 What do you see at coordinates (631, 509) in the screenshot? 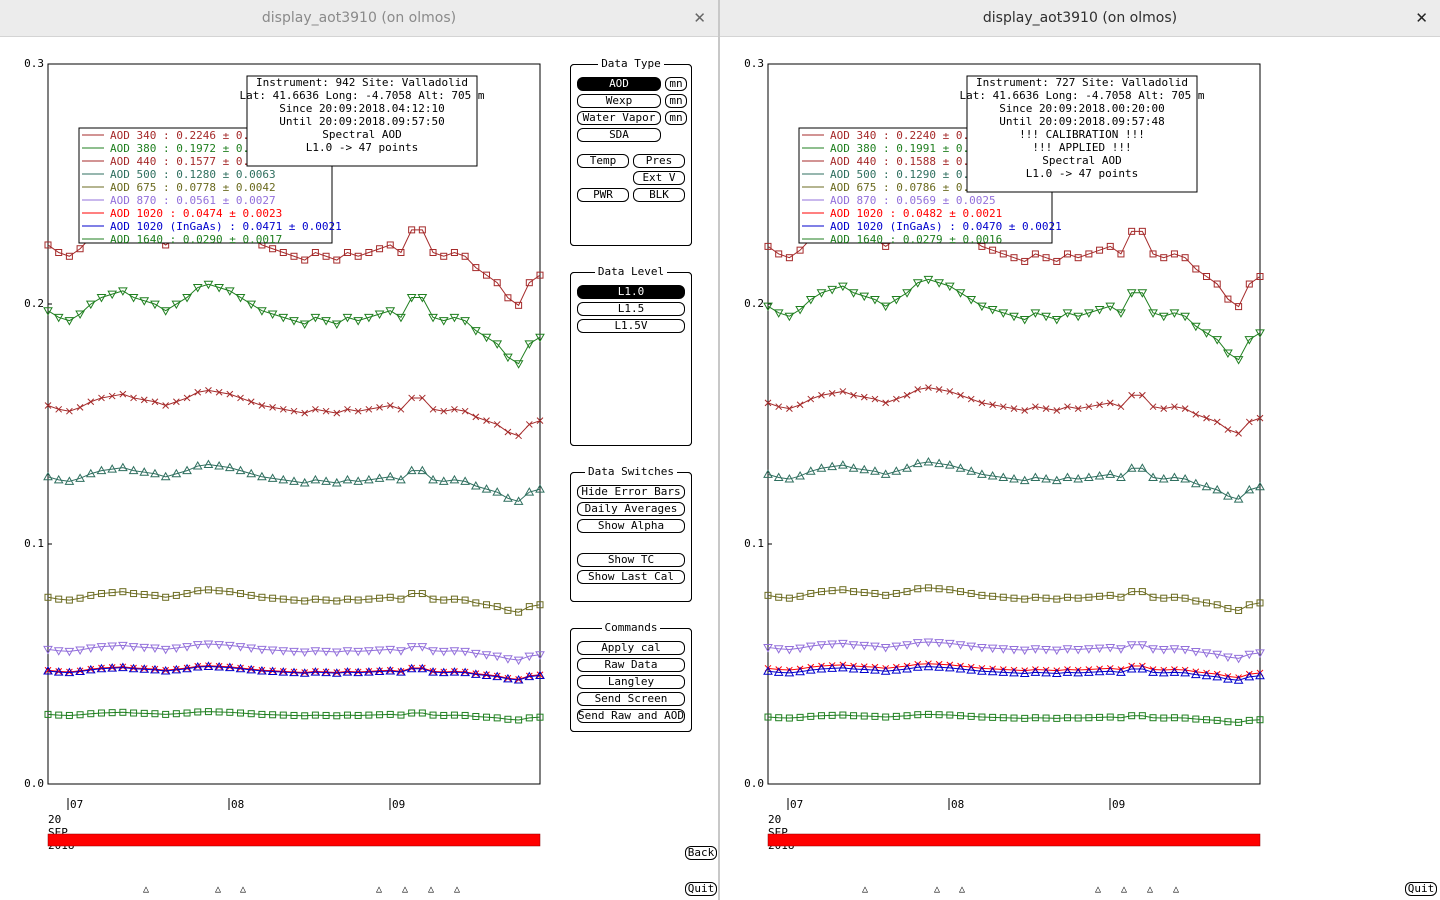
I see `daily-averages-button: Daily Averages` at bounding box center [631, 509].